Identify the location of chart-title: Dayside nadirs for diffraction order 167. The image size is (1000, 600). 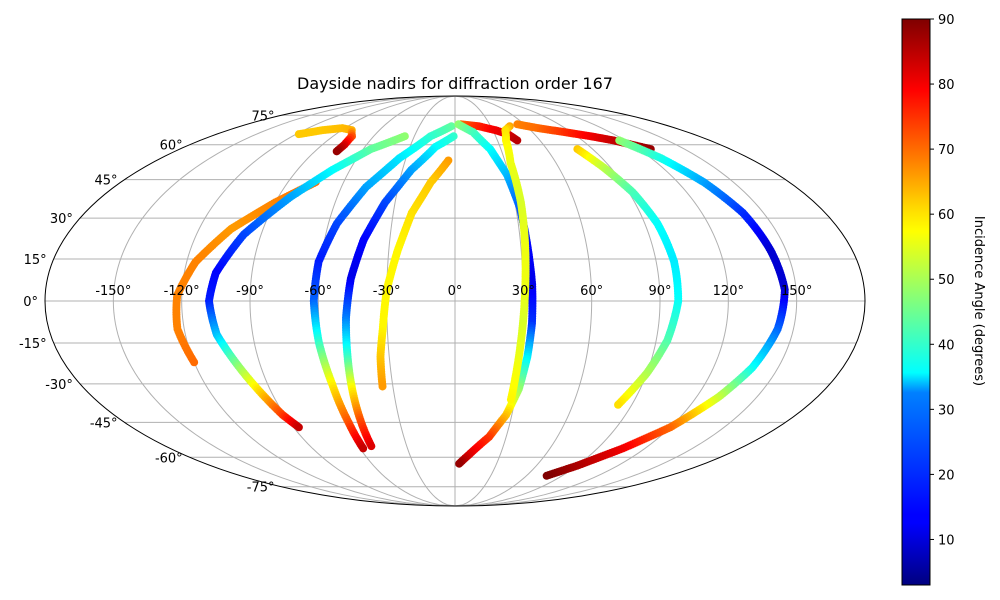
(455, 83).